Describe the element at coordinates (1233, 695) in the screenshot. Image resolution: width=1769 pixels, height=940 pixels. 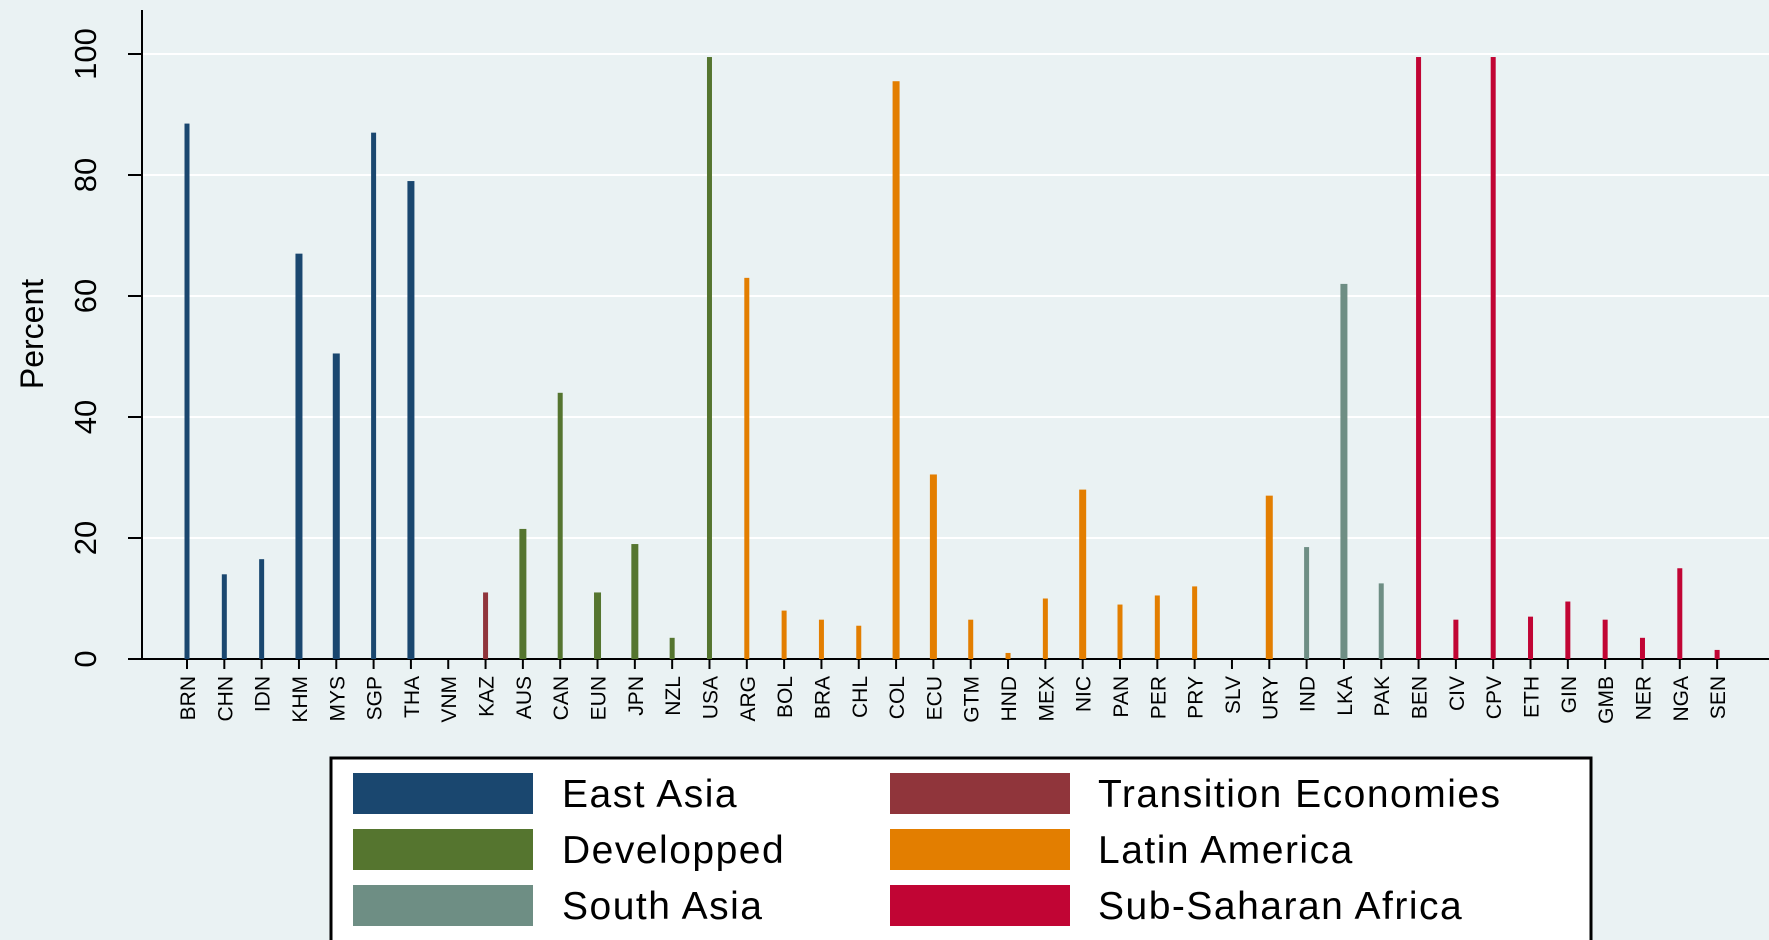
I see `x-tick-label-slv: SLV` at that location.